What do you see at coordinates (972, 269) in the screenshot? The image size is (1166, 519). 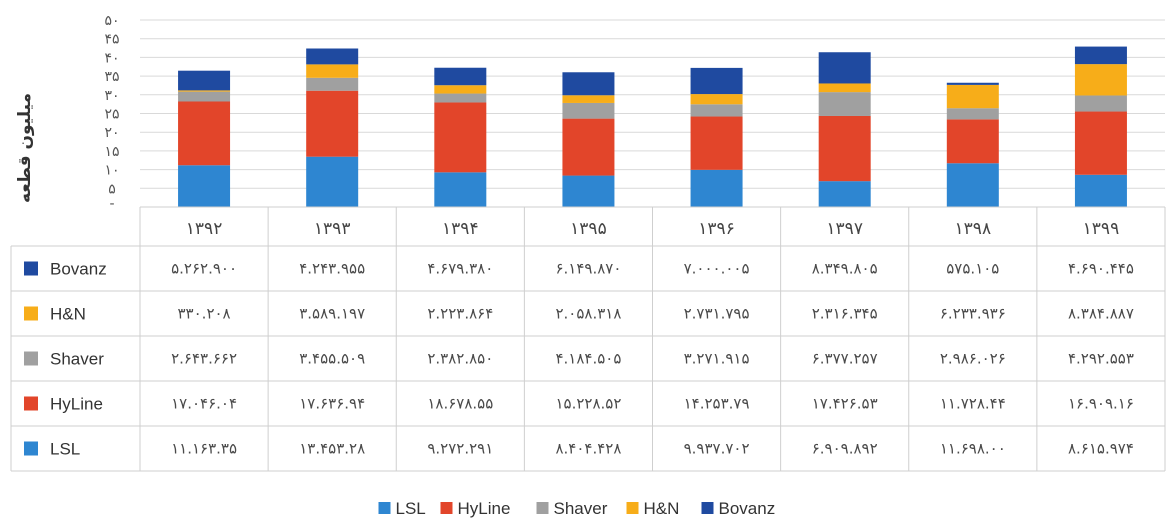 I see `data-label: ۵۷۵.۱۰۵` at bounding box center [972, 269].